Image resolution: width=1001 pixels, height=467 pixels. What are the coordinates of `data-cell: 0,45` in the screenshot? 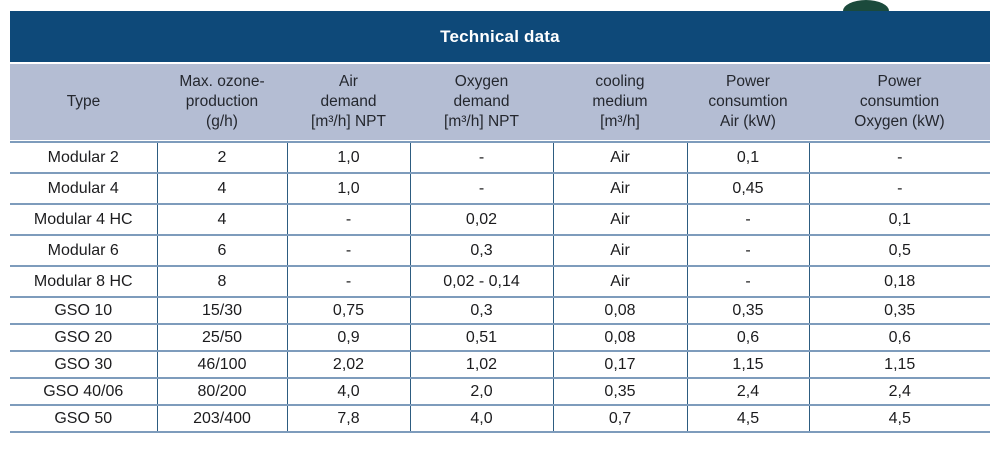 It's located at (747, 189).